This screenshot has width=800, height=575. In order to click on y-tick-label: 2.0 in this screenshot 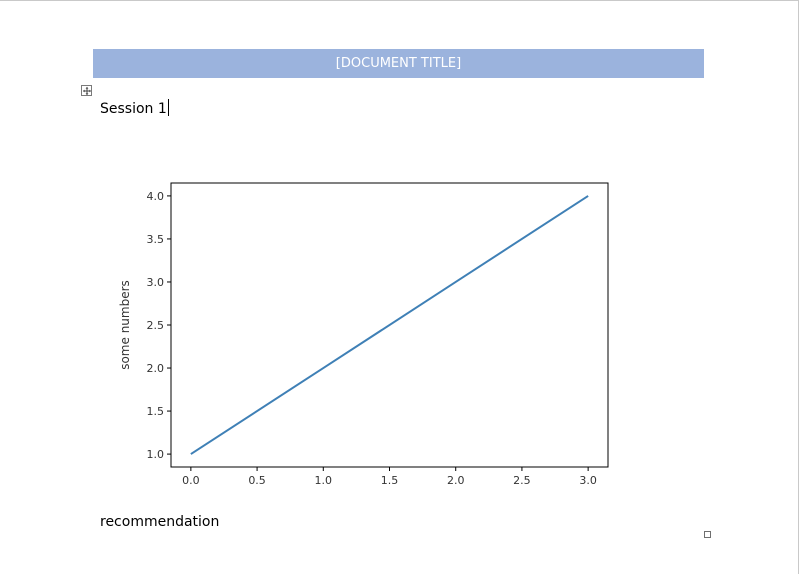, I will do `click(156, 368)`.